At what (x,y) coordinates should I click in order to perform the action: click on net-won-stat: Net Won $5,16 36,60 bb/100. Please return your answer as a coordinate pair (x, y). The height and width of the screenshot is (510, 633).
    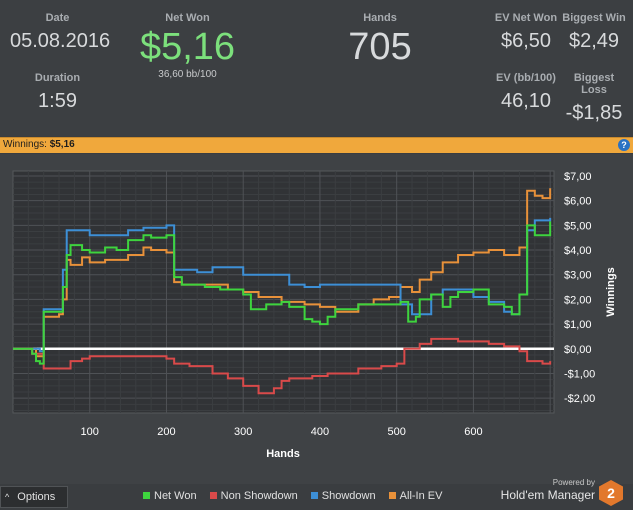
    Looking at the image, I should click on (187, 46).